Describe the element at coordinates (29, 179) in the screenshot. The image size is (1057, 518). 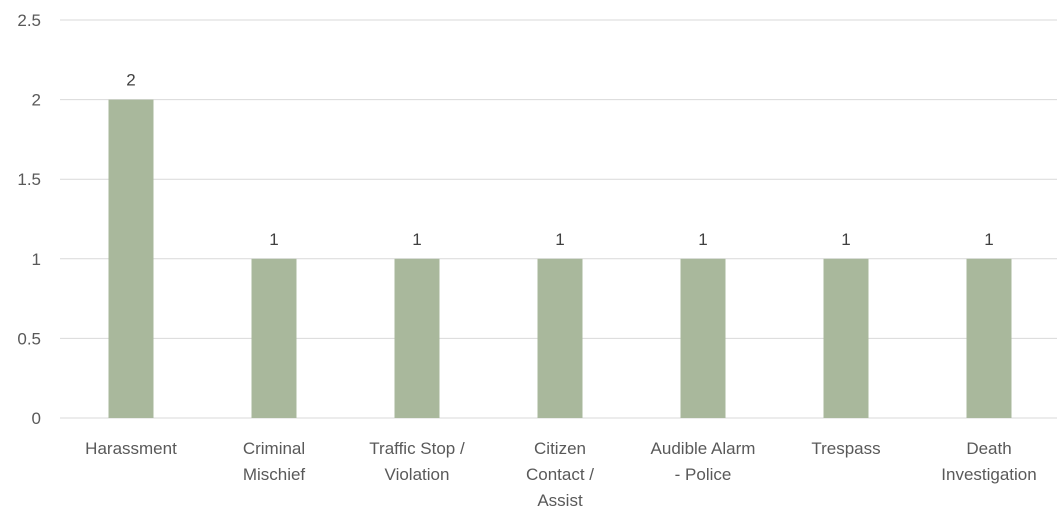
I see `y-tick-label: 1.5` at that location.